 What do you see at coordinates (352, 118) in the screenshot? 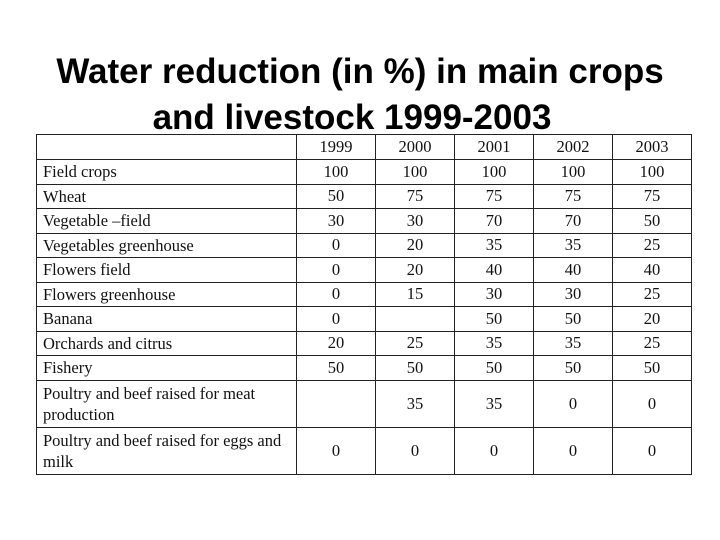
I see `title-line-2: and livestock 1999-2003` at bounding box center [352, 118].